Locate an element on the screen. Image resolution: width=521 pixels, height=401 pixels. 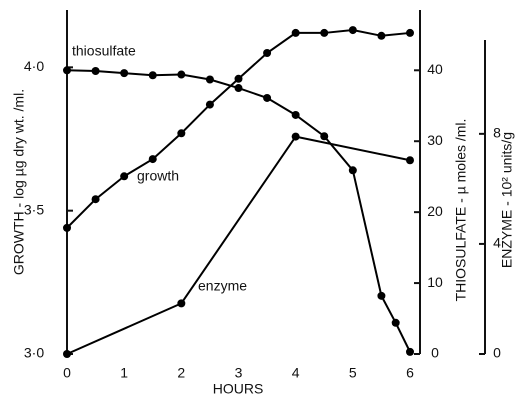
annotation: thiosulfate is located at coordinates (104, 51).